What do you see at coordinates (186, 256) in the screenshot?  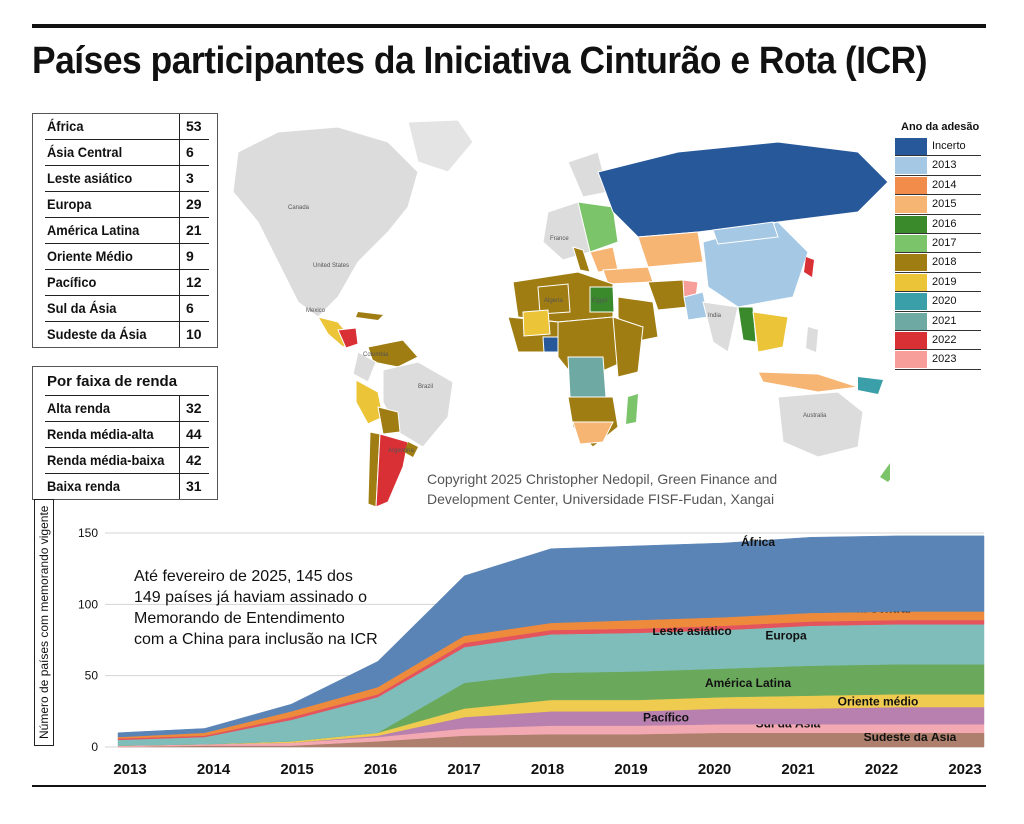 I see `region-count: 9` at bounding box center [186, 256].